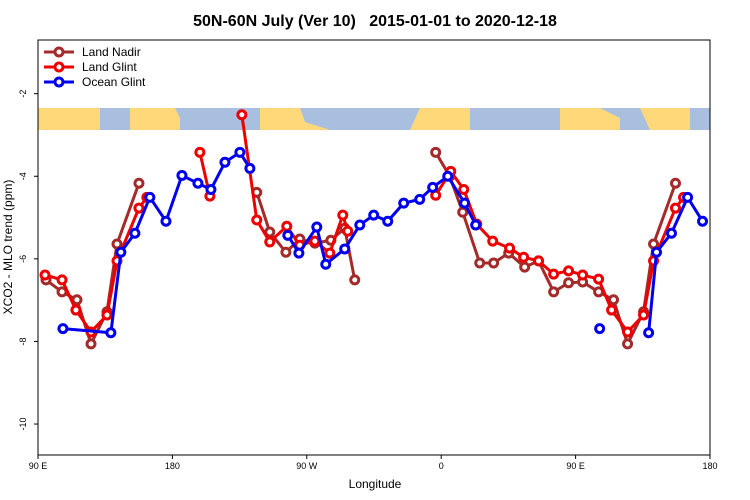  I want to click on y-tick-label: -6, so click(23, 259).